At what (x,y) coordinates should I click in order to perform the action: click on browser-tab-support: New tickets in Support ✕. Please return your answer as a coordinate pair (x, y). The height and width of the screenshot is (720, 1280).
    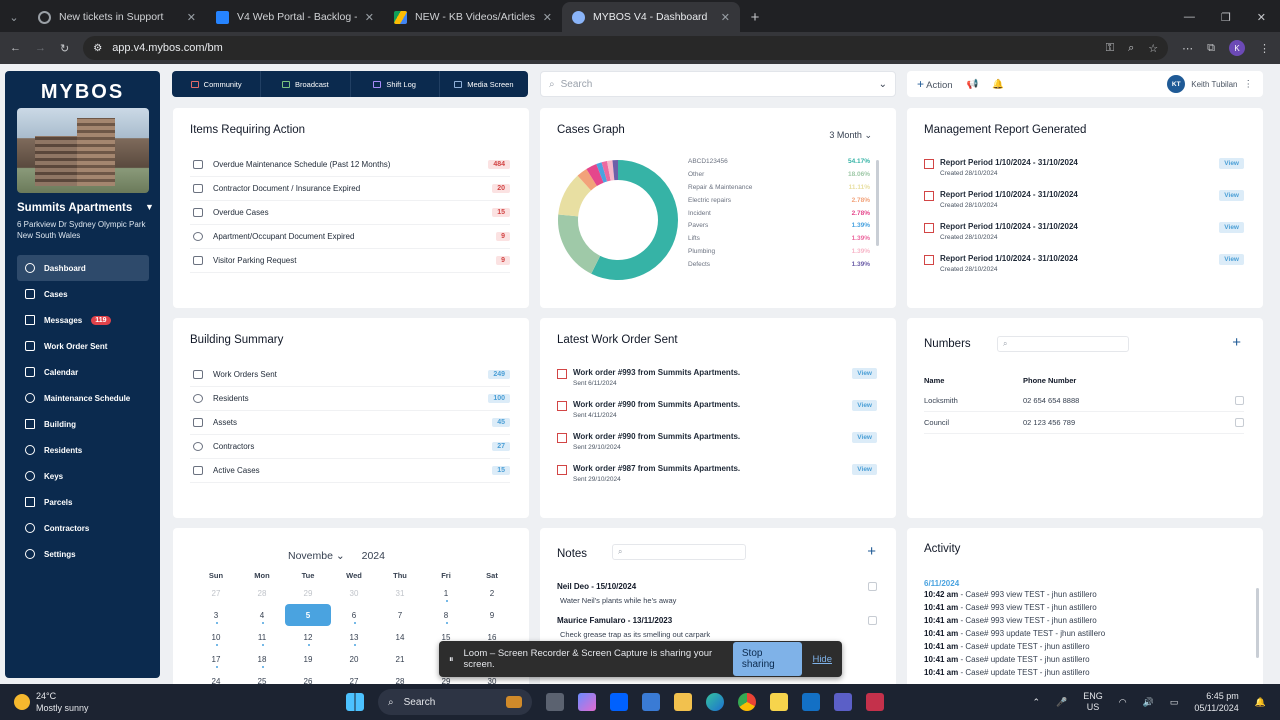
    Looking at the image, I should click on (117, 17).